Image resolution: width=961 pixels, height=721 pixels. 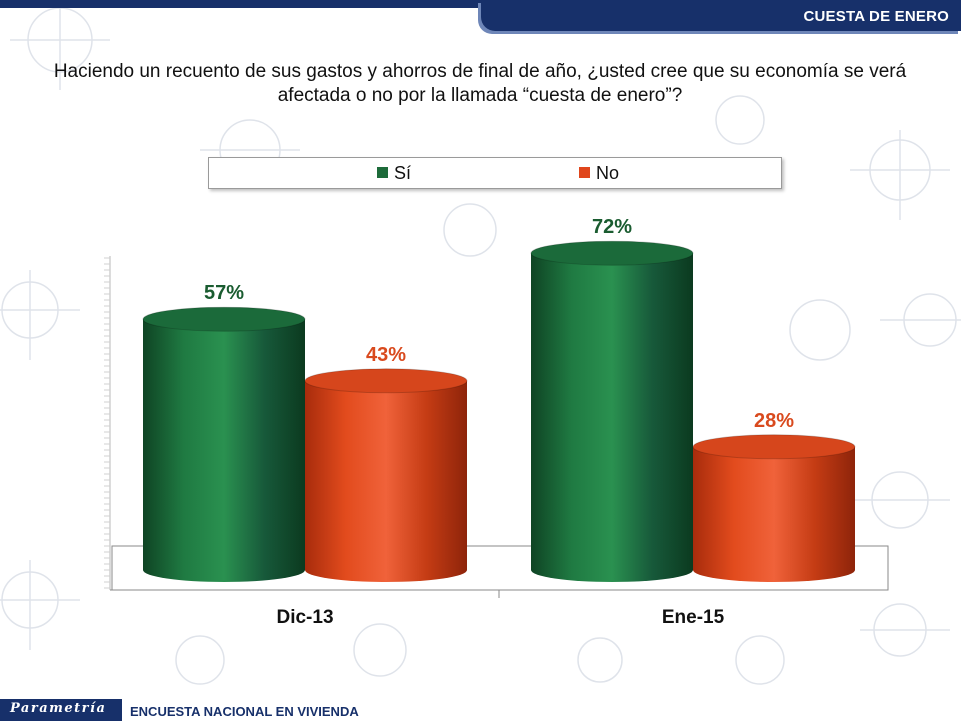 I want to click on legend-item-no: No, so click(x=599, y=173).